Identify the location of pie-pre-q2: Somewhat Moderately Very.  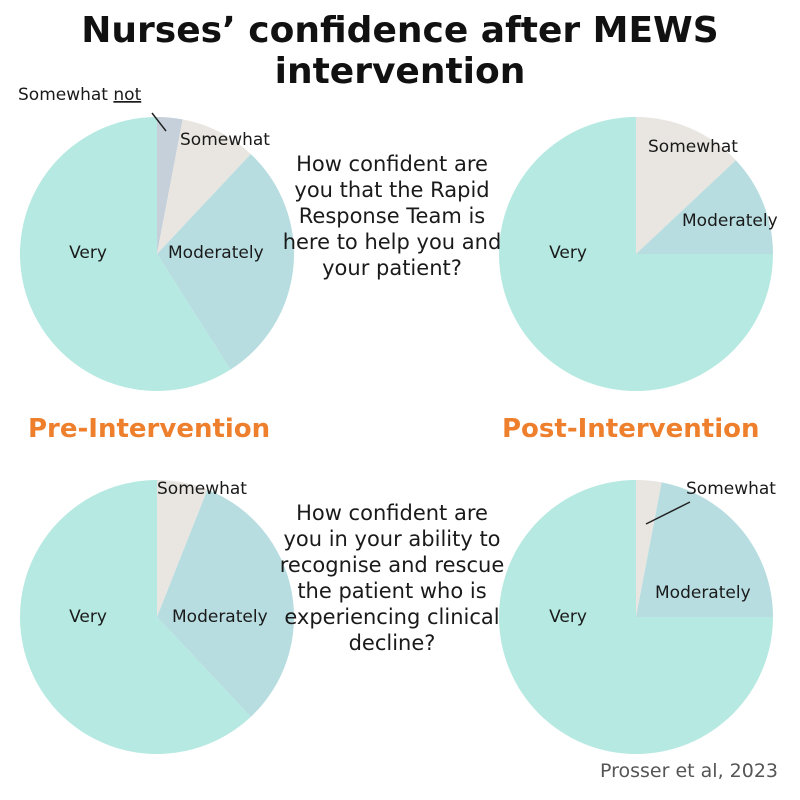
(156, 616).